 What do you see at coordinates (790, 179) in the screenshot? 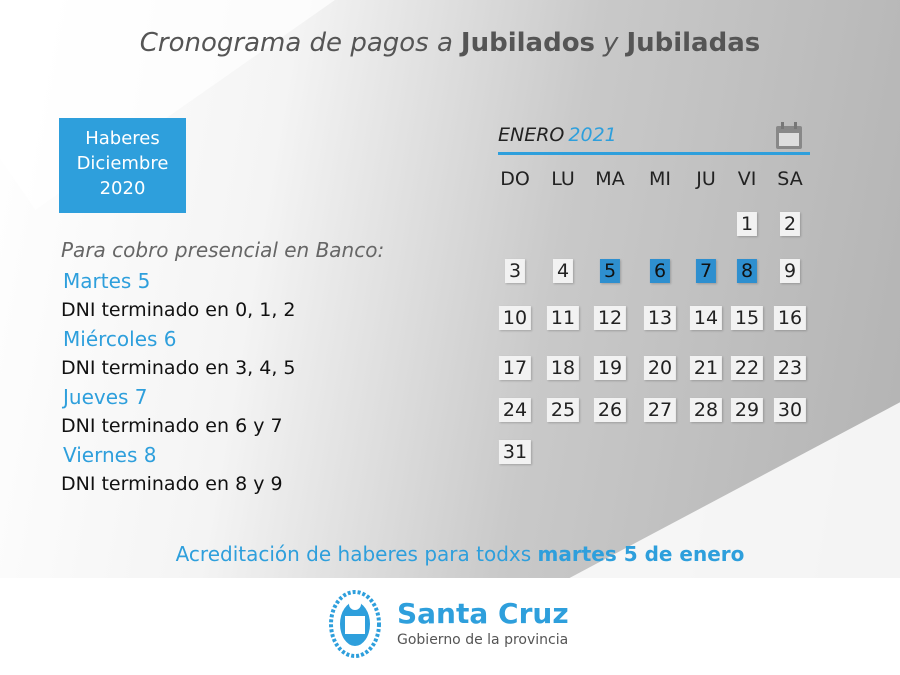
I see `weekday: SA` at bounding box center [790, 179].